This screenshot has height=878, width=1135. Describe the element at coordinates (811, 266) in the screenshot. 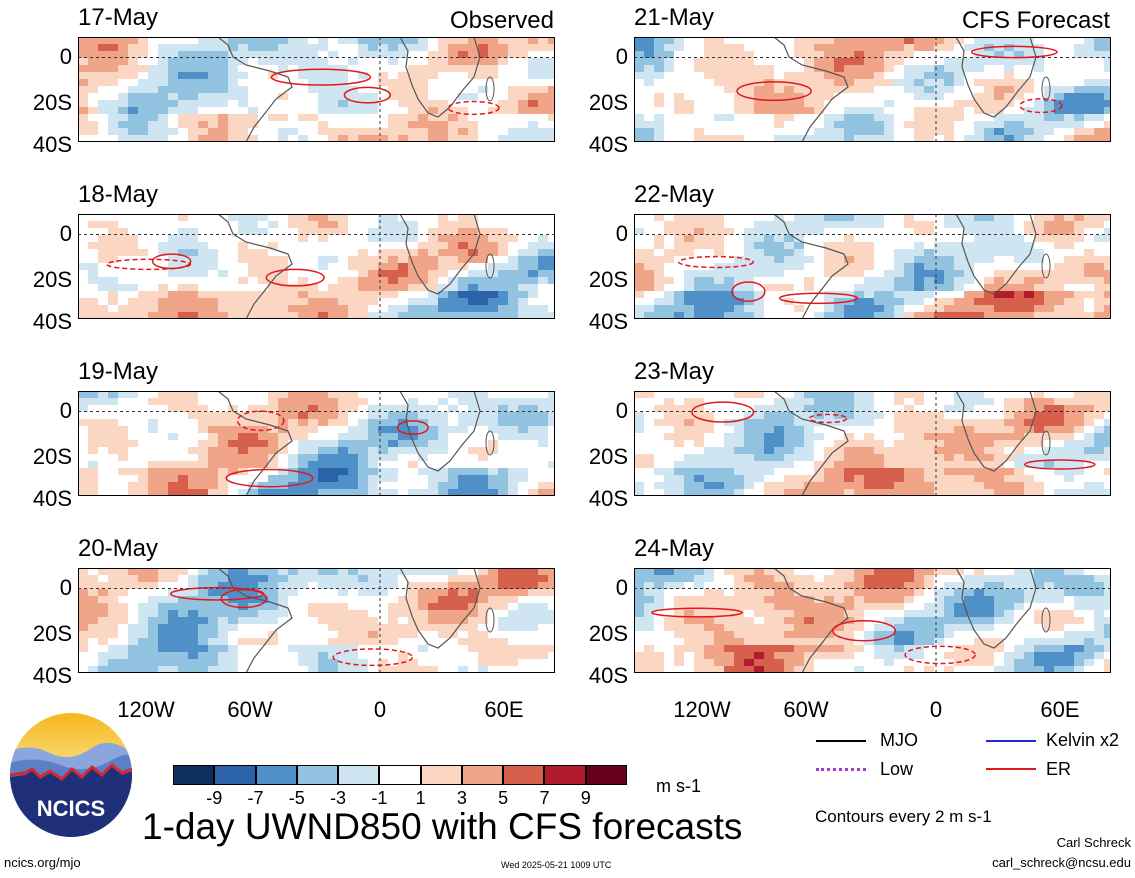

I see `south-america-outline` at that location.